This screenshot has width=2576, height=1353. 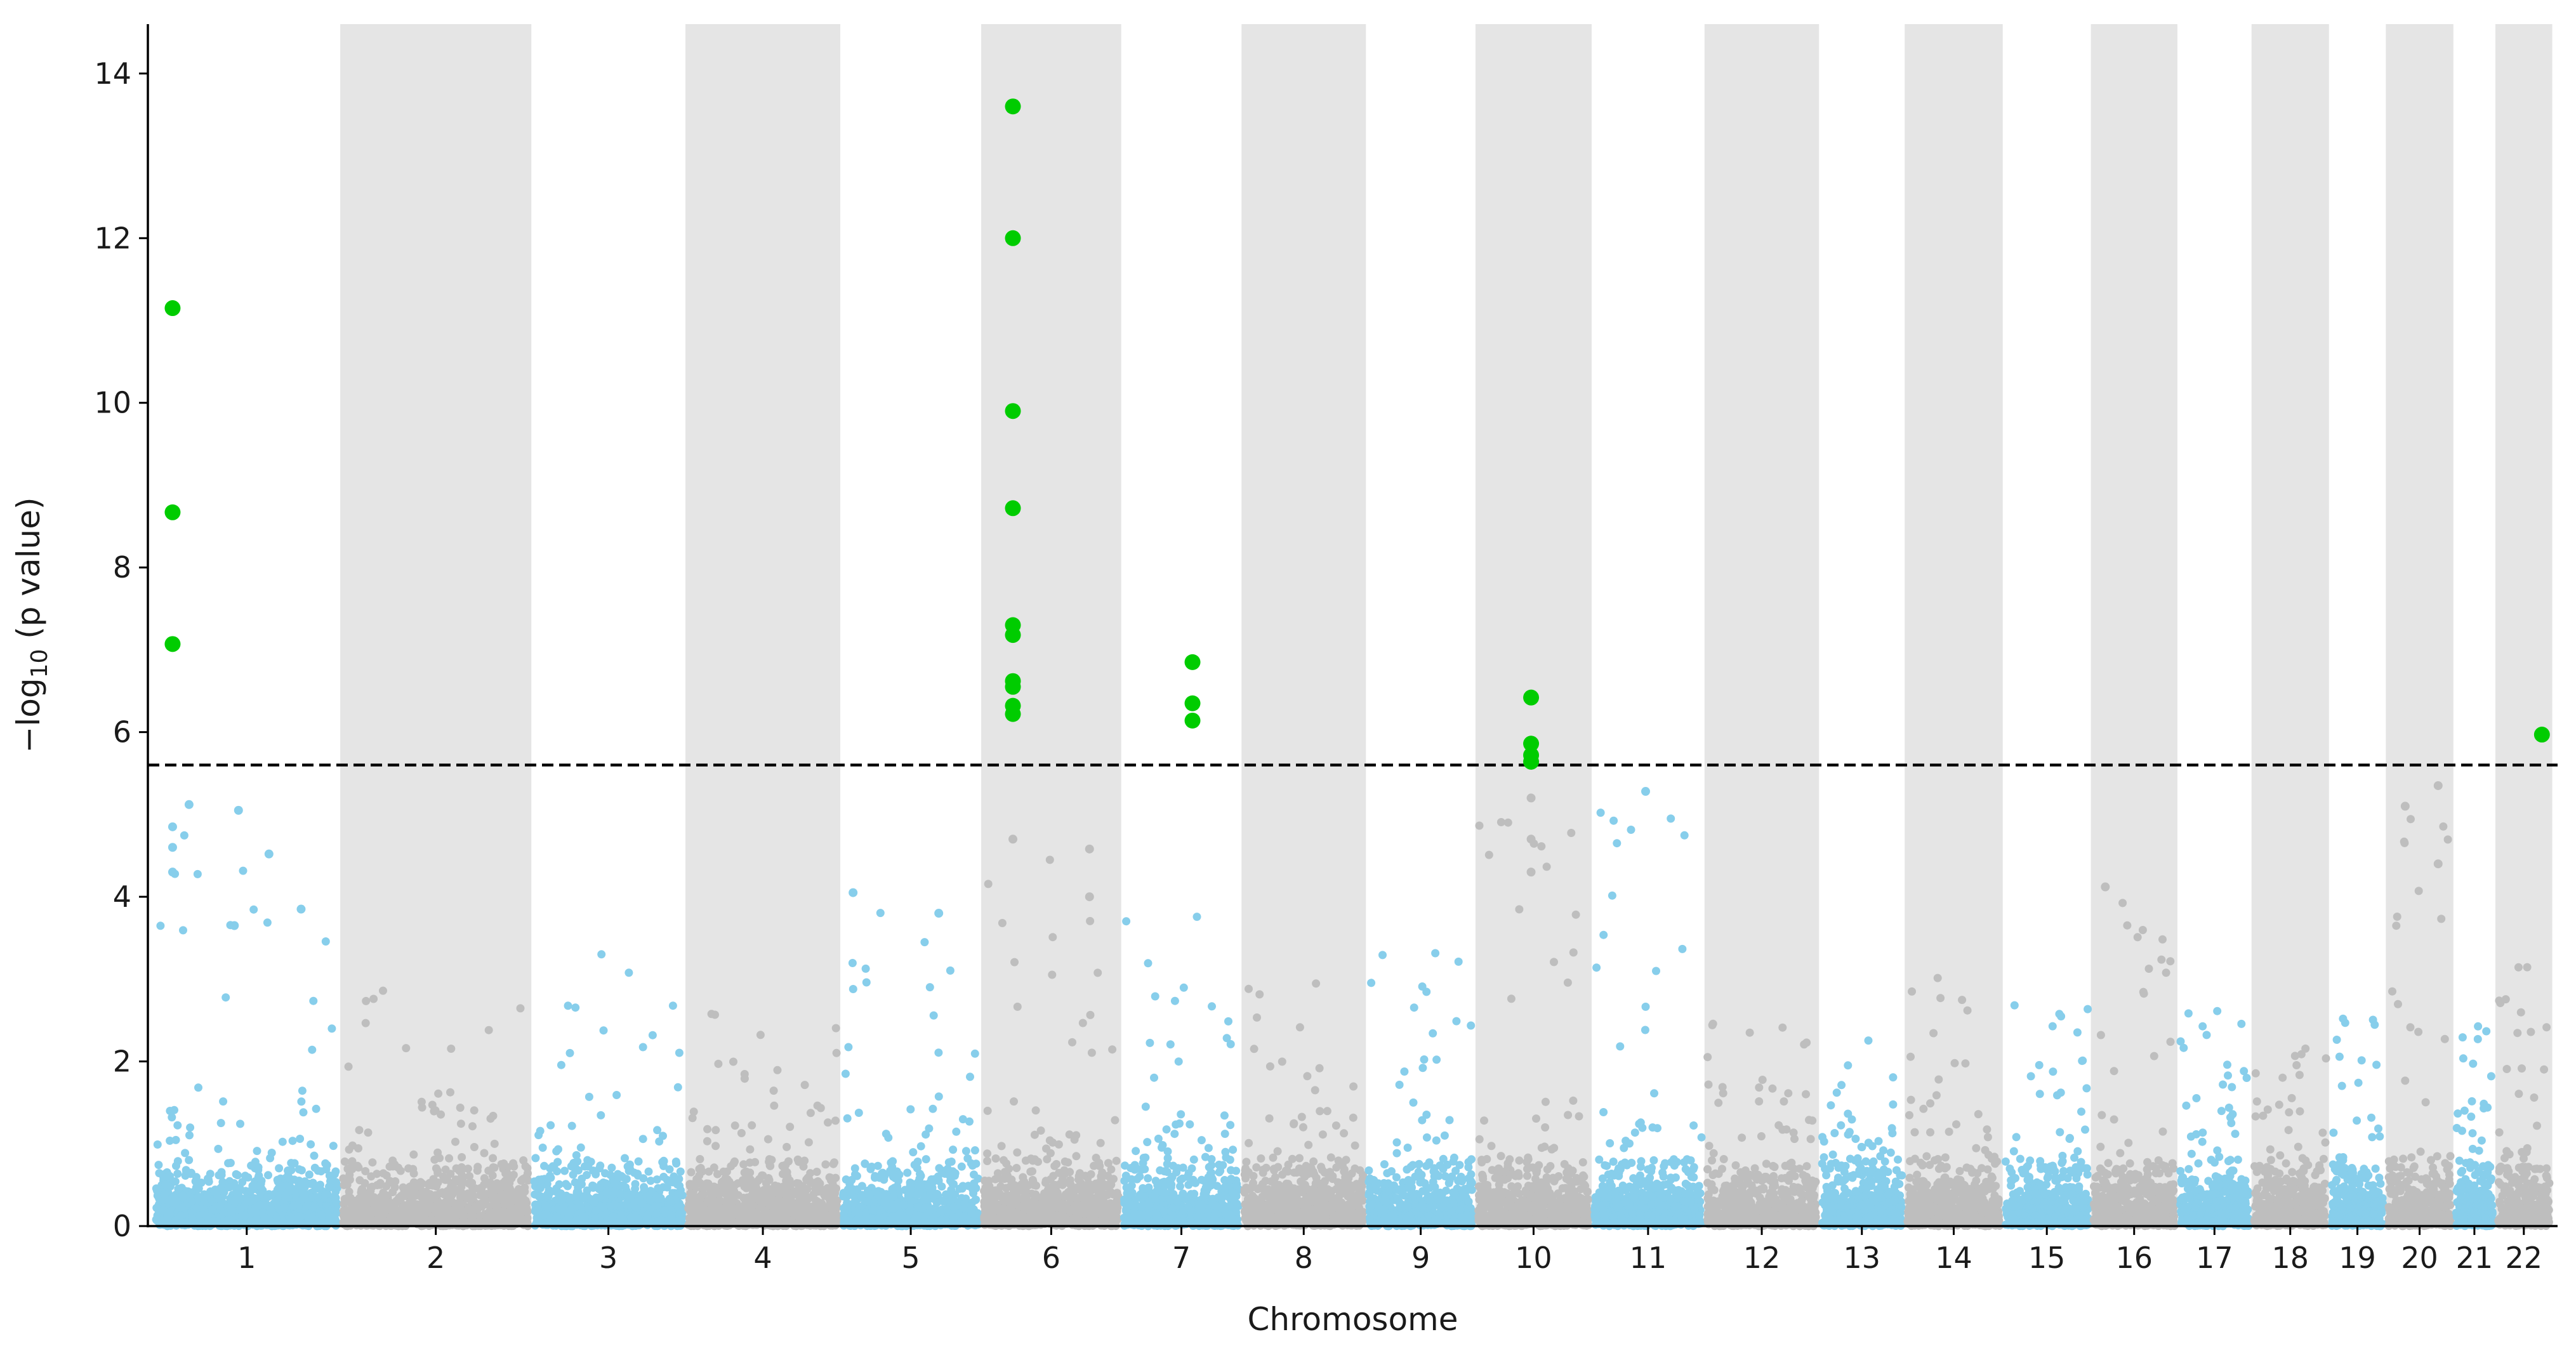 I want to click on chromosome-5-points, so click(x=911, y=1070).